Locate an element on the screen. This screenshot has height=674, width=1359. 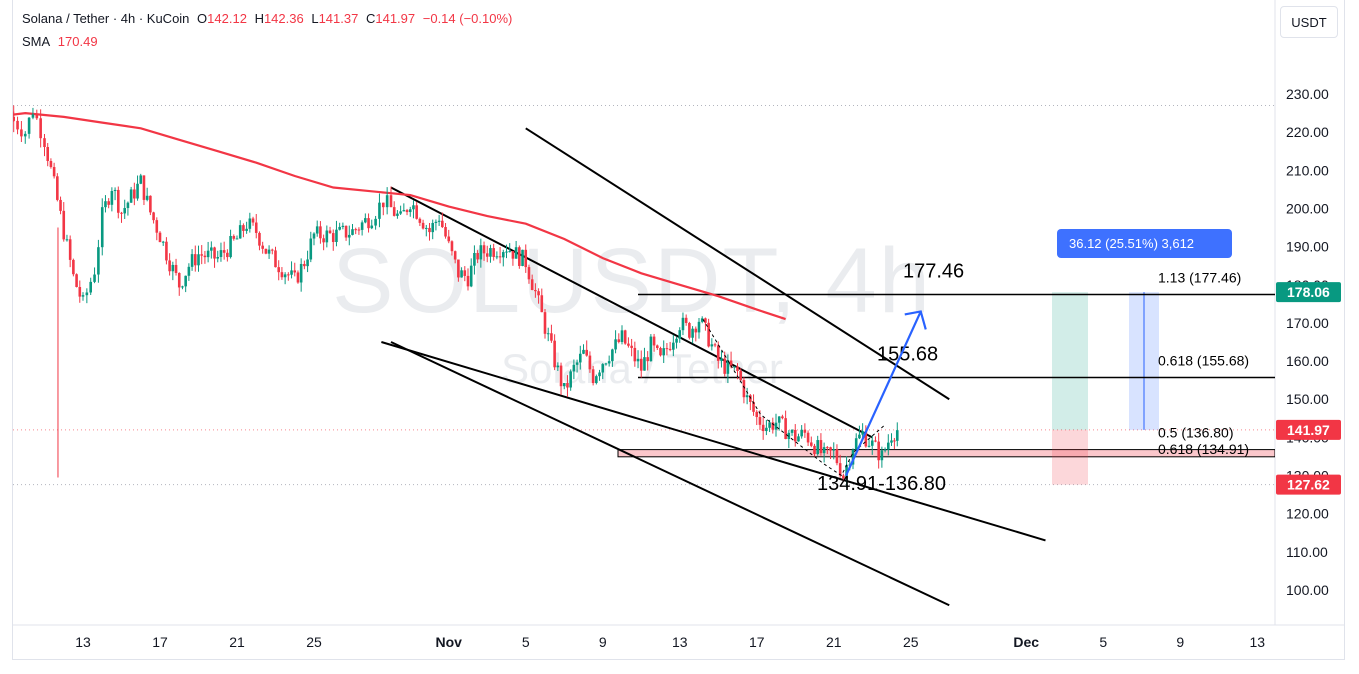
fib-right-label: 1.13 (177.46) is located at coordinates (1199, 277).